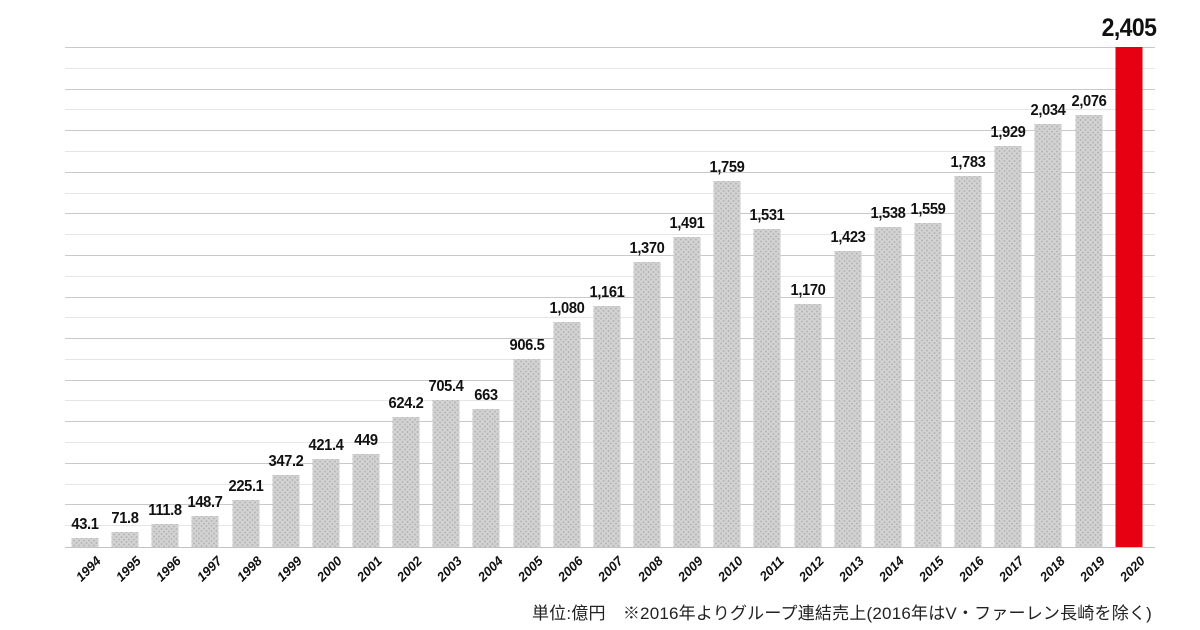 The height and width of the screenshot is (630, 1200). I want to click on x-axis-label-2020: 2020, so click(1132, 569).